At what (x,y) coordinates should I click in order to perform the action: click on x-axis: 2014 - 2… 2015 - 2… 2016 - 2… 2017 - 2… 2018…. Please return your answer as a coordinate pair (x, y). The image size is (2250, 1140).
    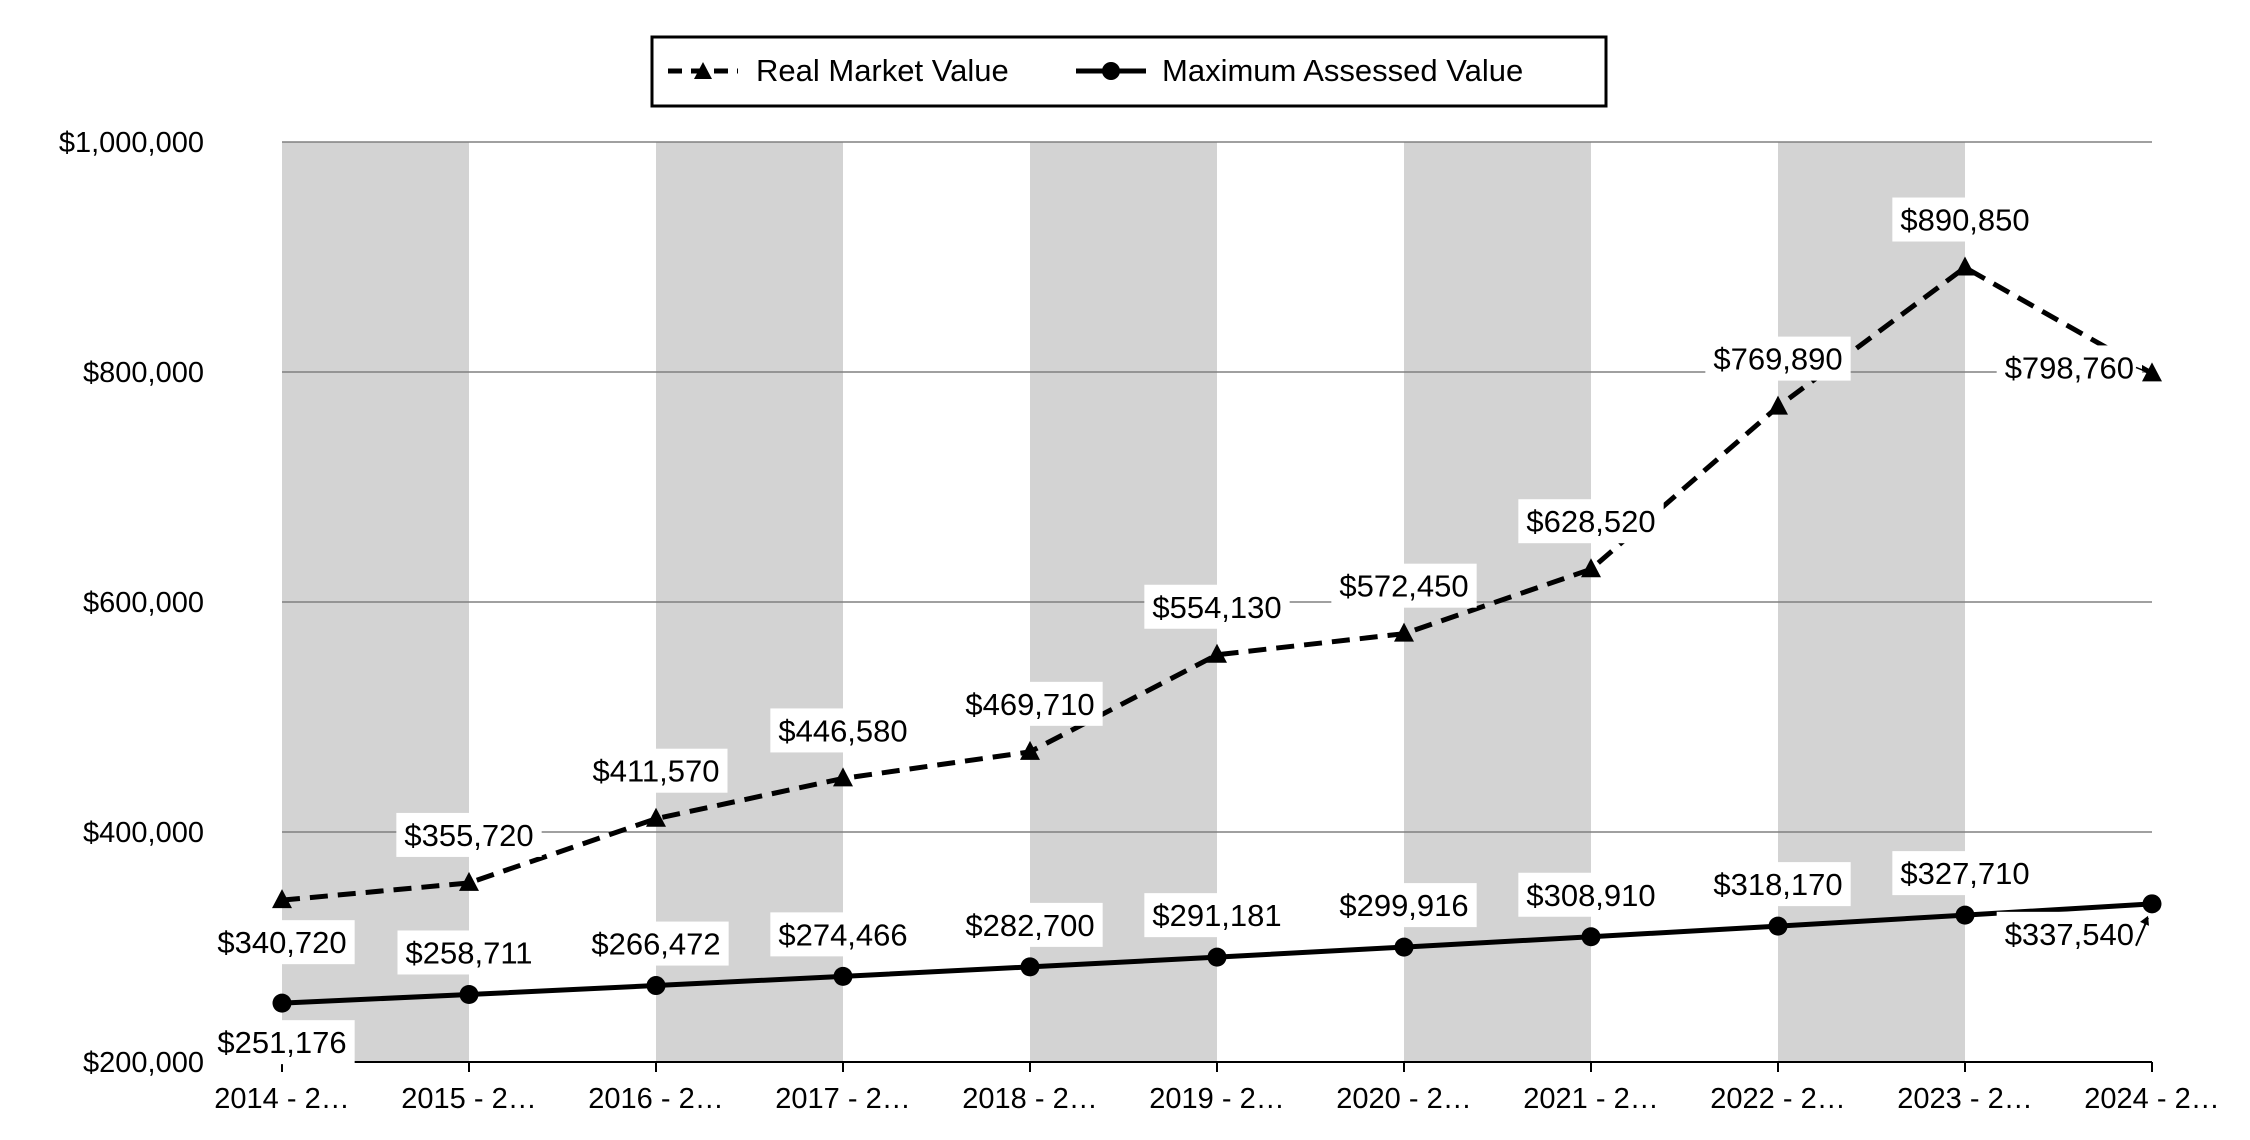
    Looking at the image, I should click on (1217, 1088).